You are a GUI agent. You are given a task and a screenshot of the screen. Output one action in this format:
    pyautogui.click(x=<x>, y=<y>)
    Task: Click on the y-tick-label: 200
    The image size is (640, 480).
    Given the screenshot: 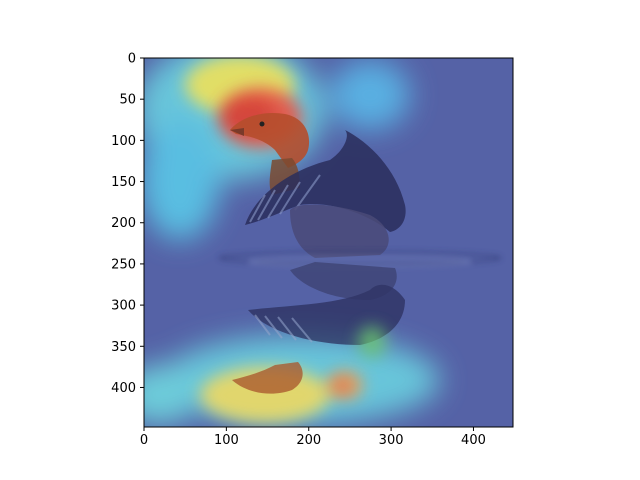 What is the action you would take?
    pyautogui.click(x=123, y=223)
    